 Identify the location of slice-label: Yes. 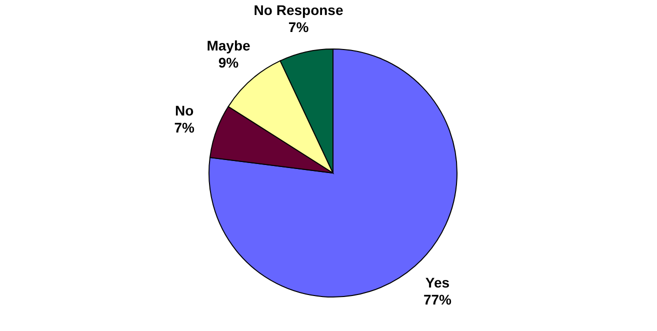
(437, 282).